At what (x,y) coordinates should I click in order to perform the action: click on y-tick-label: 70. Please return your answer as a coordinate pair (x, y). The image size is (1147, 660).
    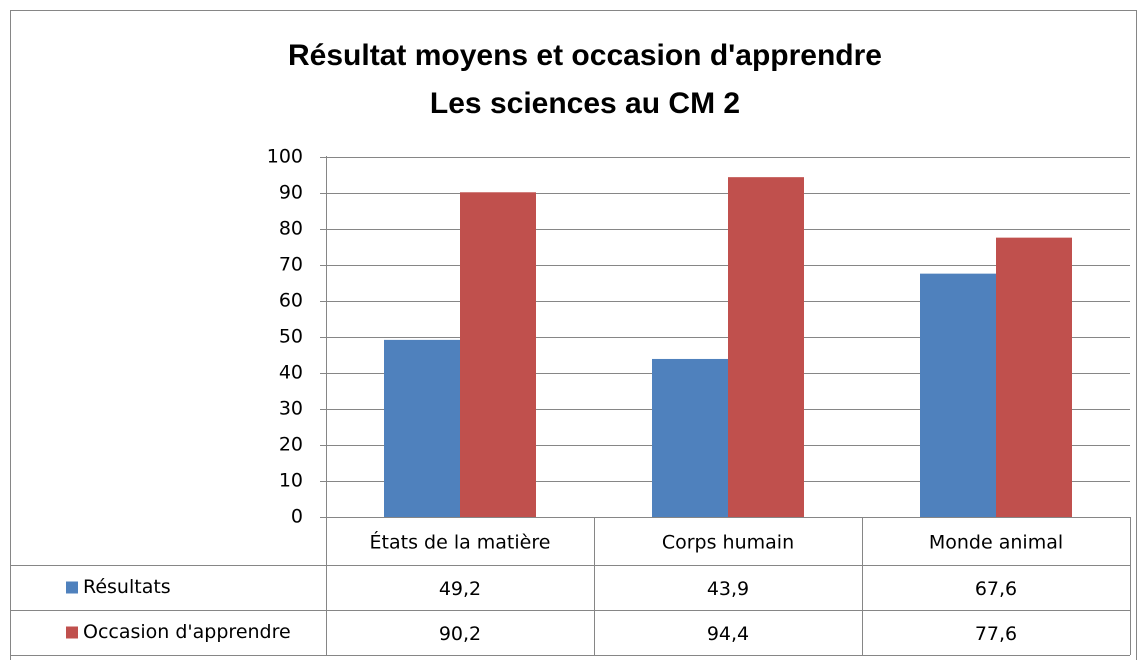
    Looking at the image, I should click on (291, 265).